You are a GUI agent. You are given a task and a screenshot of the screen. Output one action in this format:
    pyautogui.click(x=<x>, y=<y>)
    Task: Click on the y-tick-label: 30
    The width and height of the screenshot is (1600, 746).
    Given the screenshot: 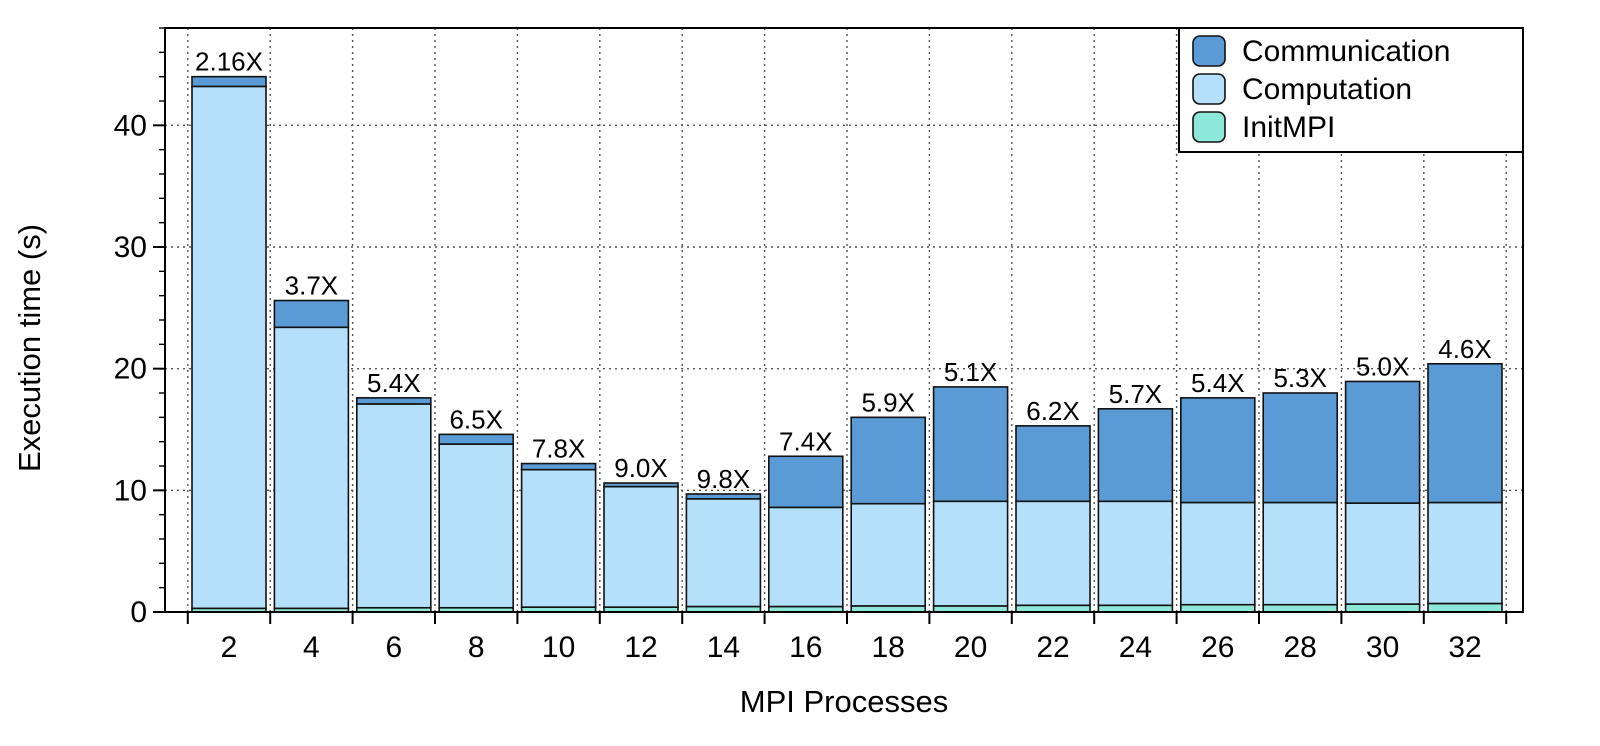 What is the action you would take?
    pyautogui.click(x=130, y=247)
    